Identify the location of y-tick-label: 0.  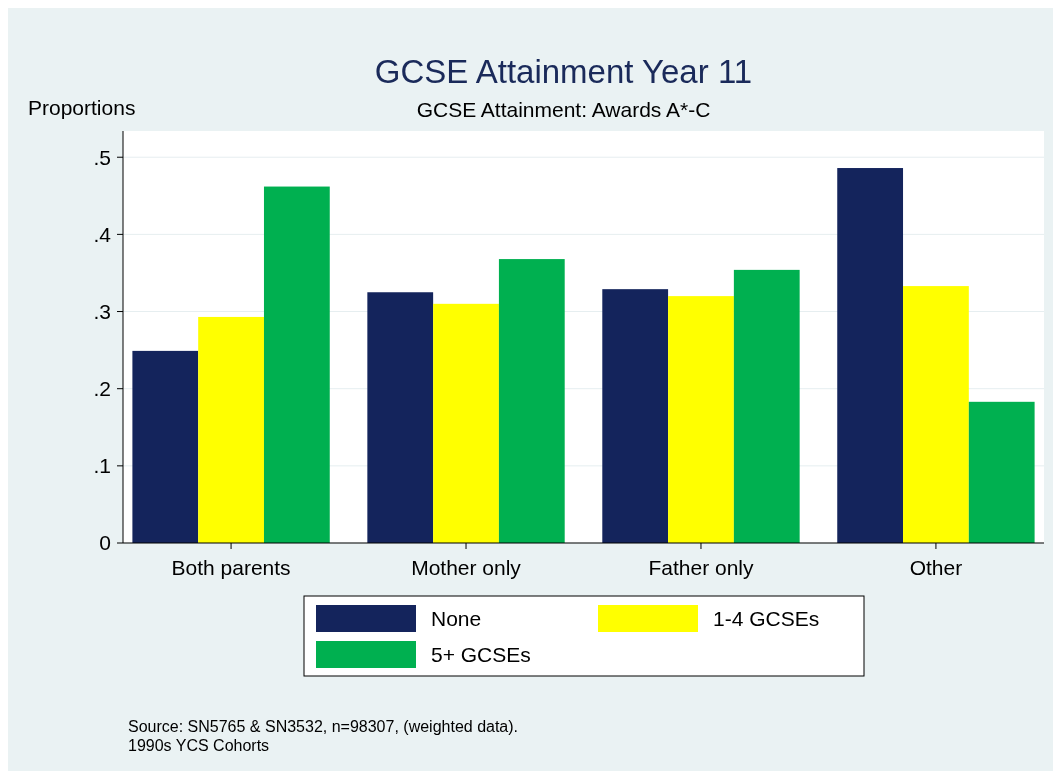
(105, 543).